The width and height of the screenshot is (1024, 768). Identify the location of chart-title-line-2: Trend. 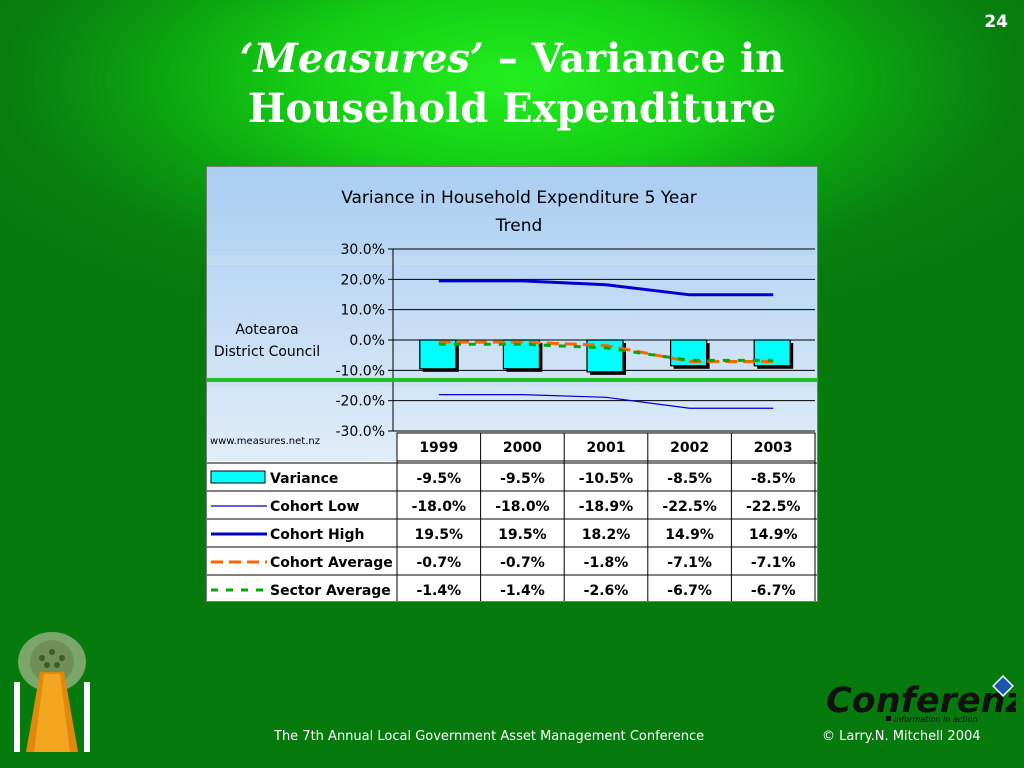
(519, 226).